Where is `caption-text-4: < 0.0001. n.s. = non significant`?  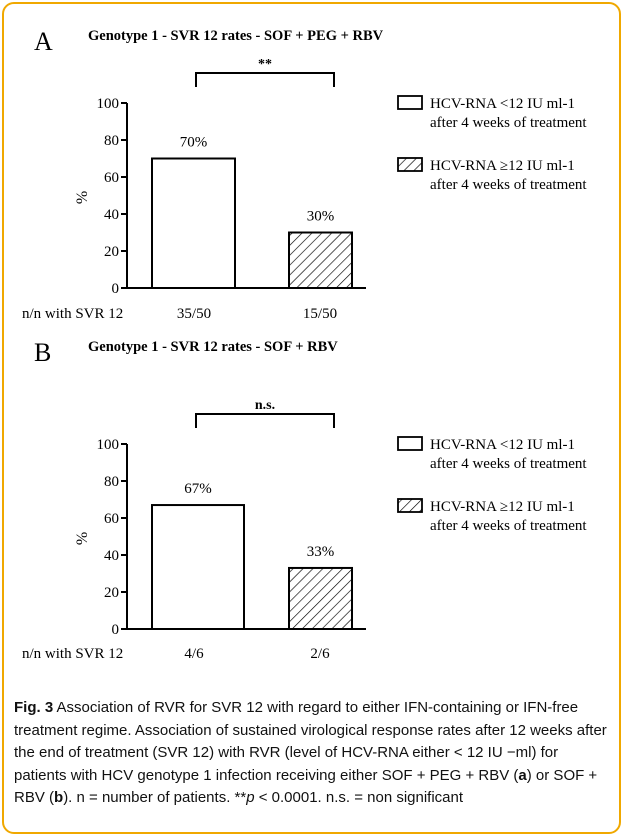
caption-text-4: < 0.0001. n.s. = non significant is located at coordinates (359, 797).